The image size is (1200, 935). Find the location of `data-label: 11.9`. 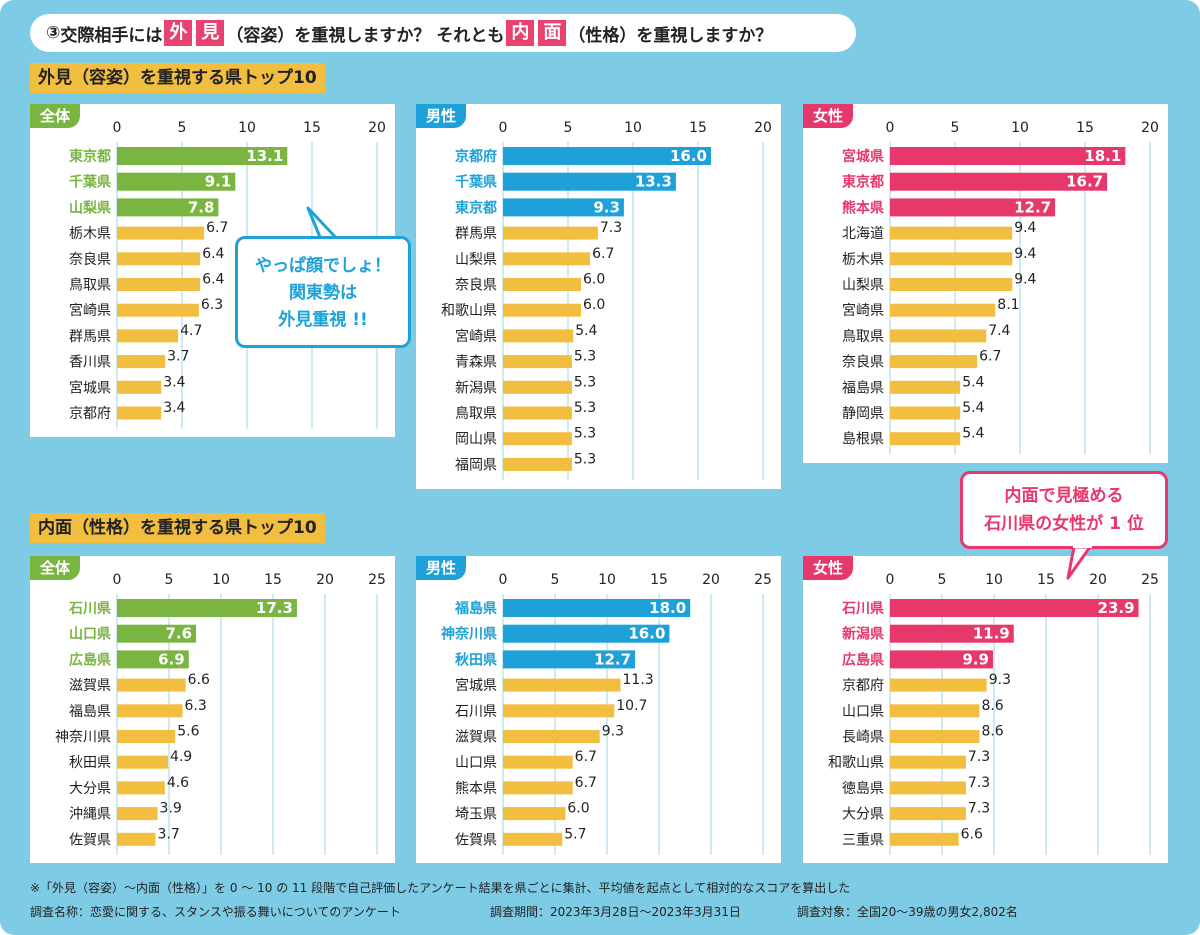

data-label: 11.9 is located at coordinates (991, 634).